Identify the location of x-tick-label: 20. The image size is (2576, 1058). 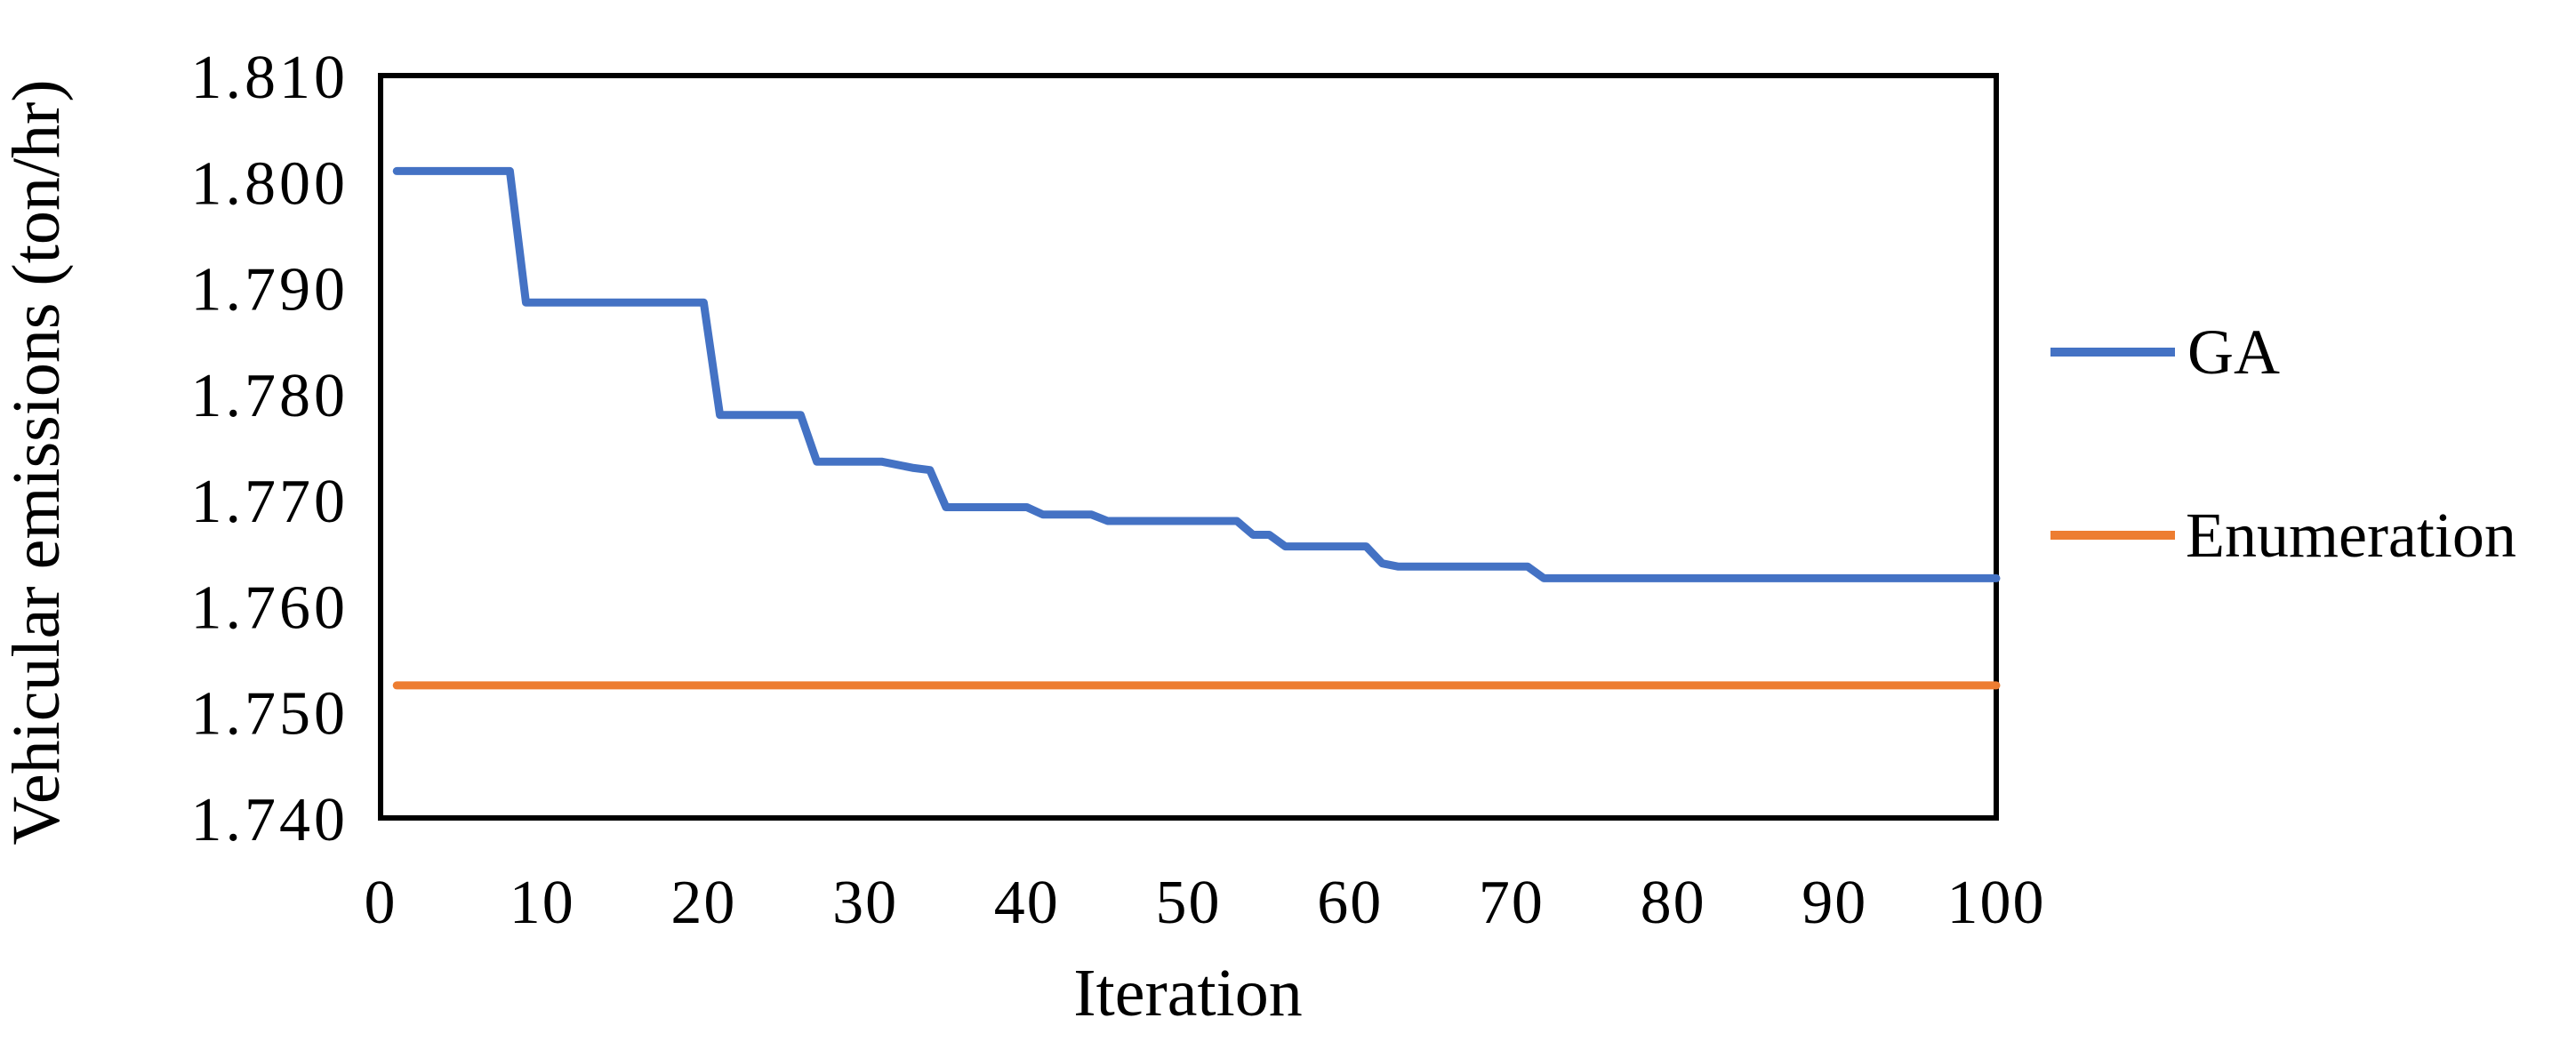
(703, 903).